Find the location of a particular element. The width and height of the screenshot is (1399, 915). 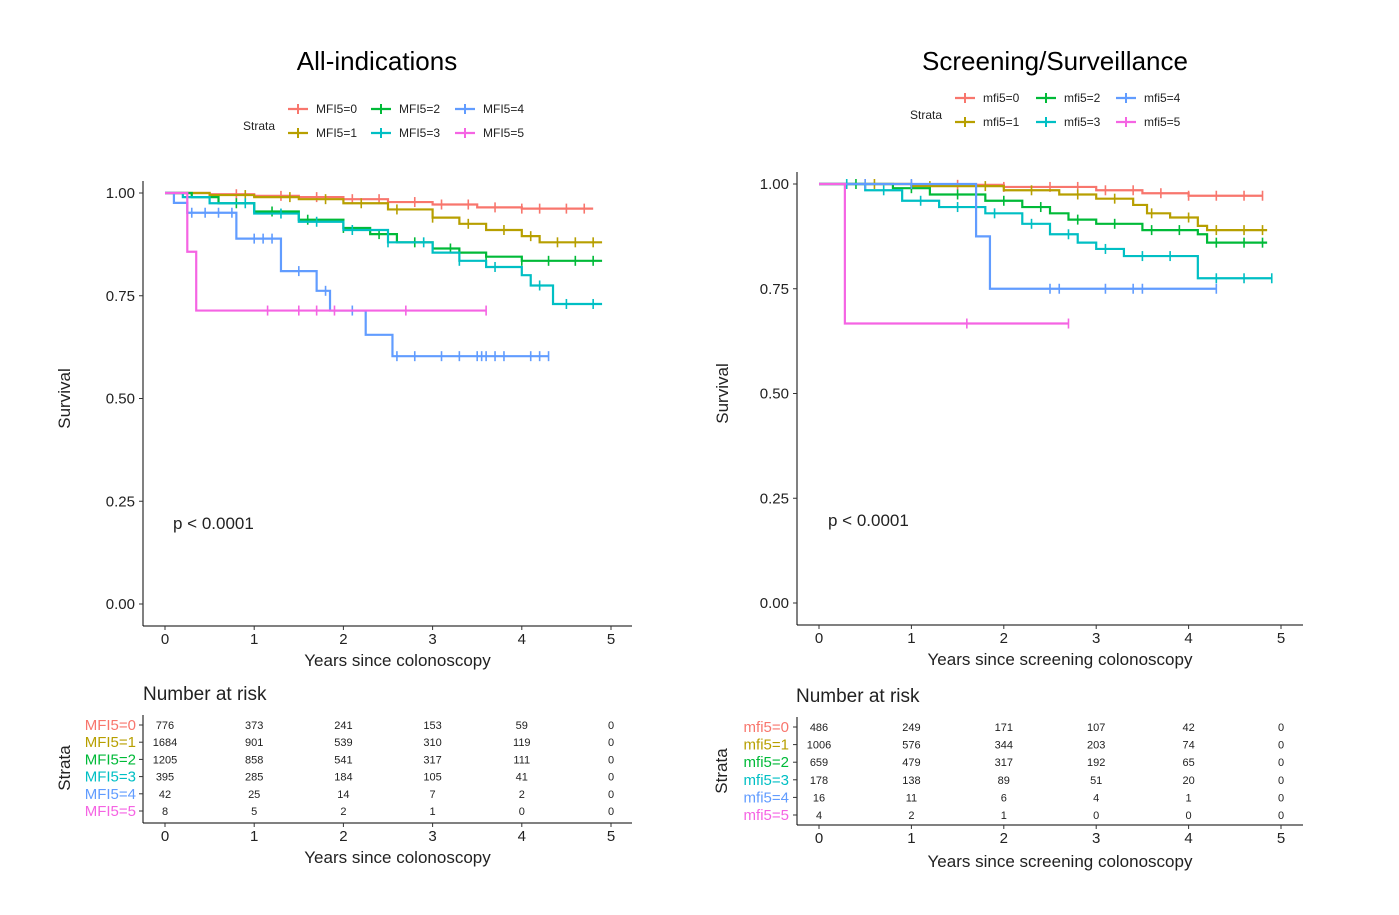

risk-row-label: mfi5=1 is located at coordinates (766, 745).